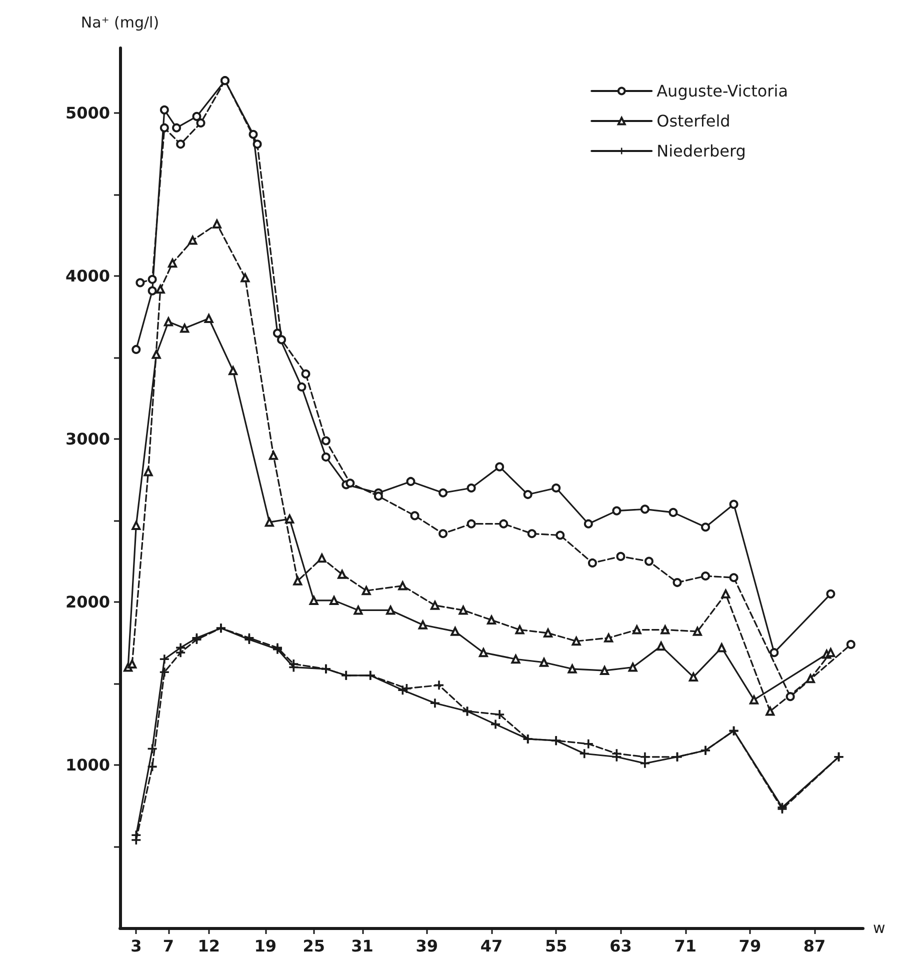 Image resolution: width=911 pixels, height=980 pixels. I want to click on x-tick-label: 55, so click(556, 946).